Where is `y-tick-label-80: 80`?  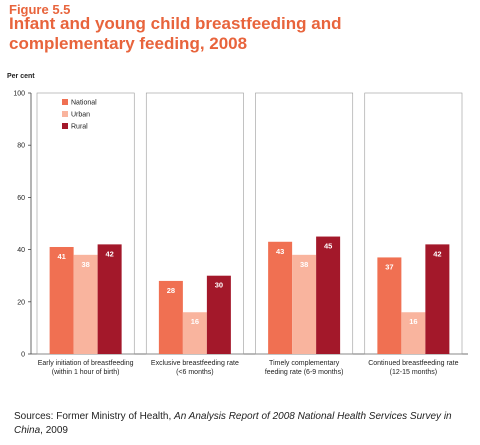
y-tick-label-80: 80 is located at coordinates (21, 146).